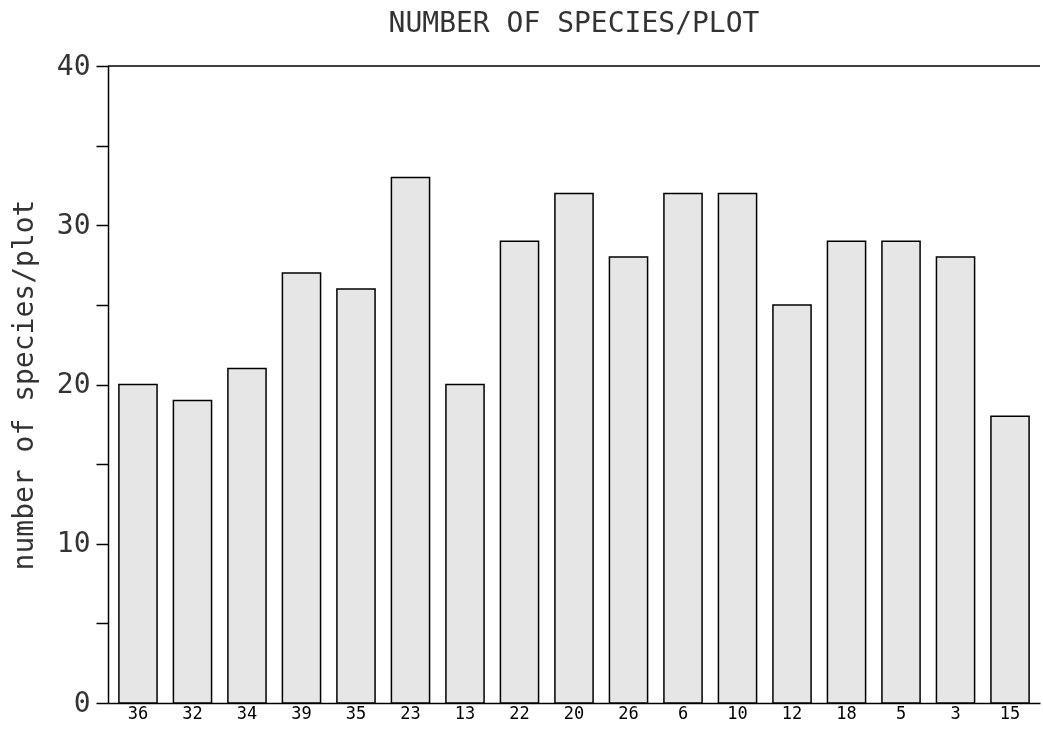 The image size is (1043, 731). What do you see at coordinates (356, 712) in the screenshot?
I see `x-tick-label: 35` at bounding box center [356, 712].